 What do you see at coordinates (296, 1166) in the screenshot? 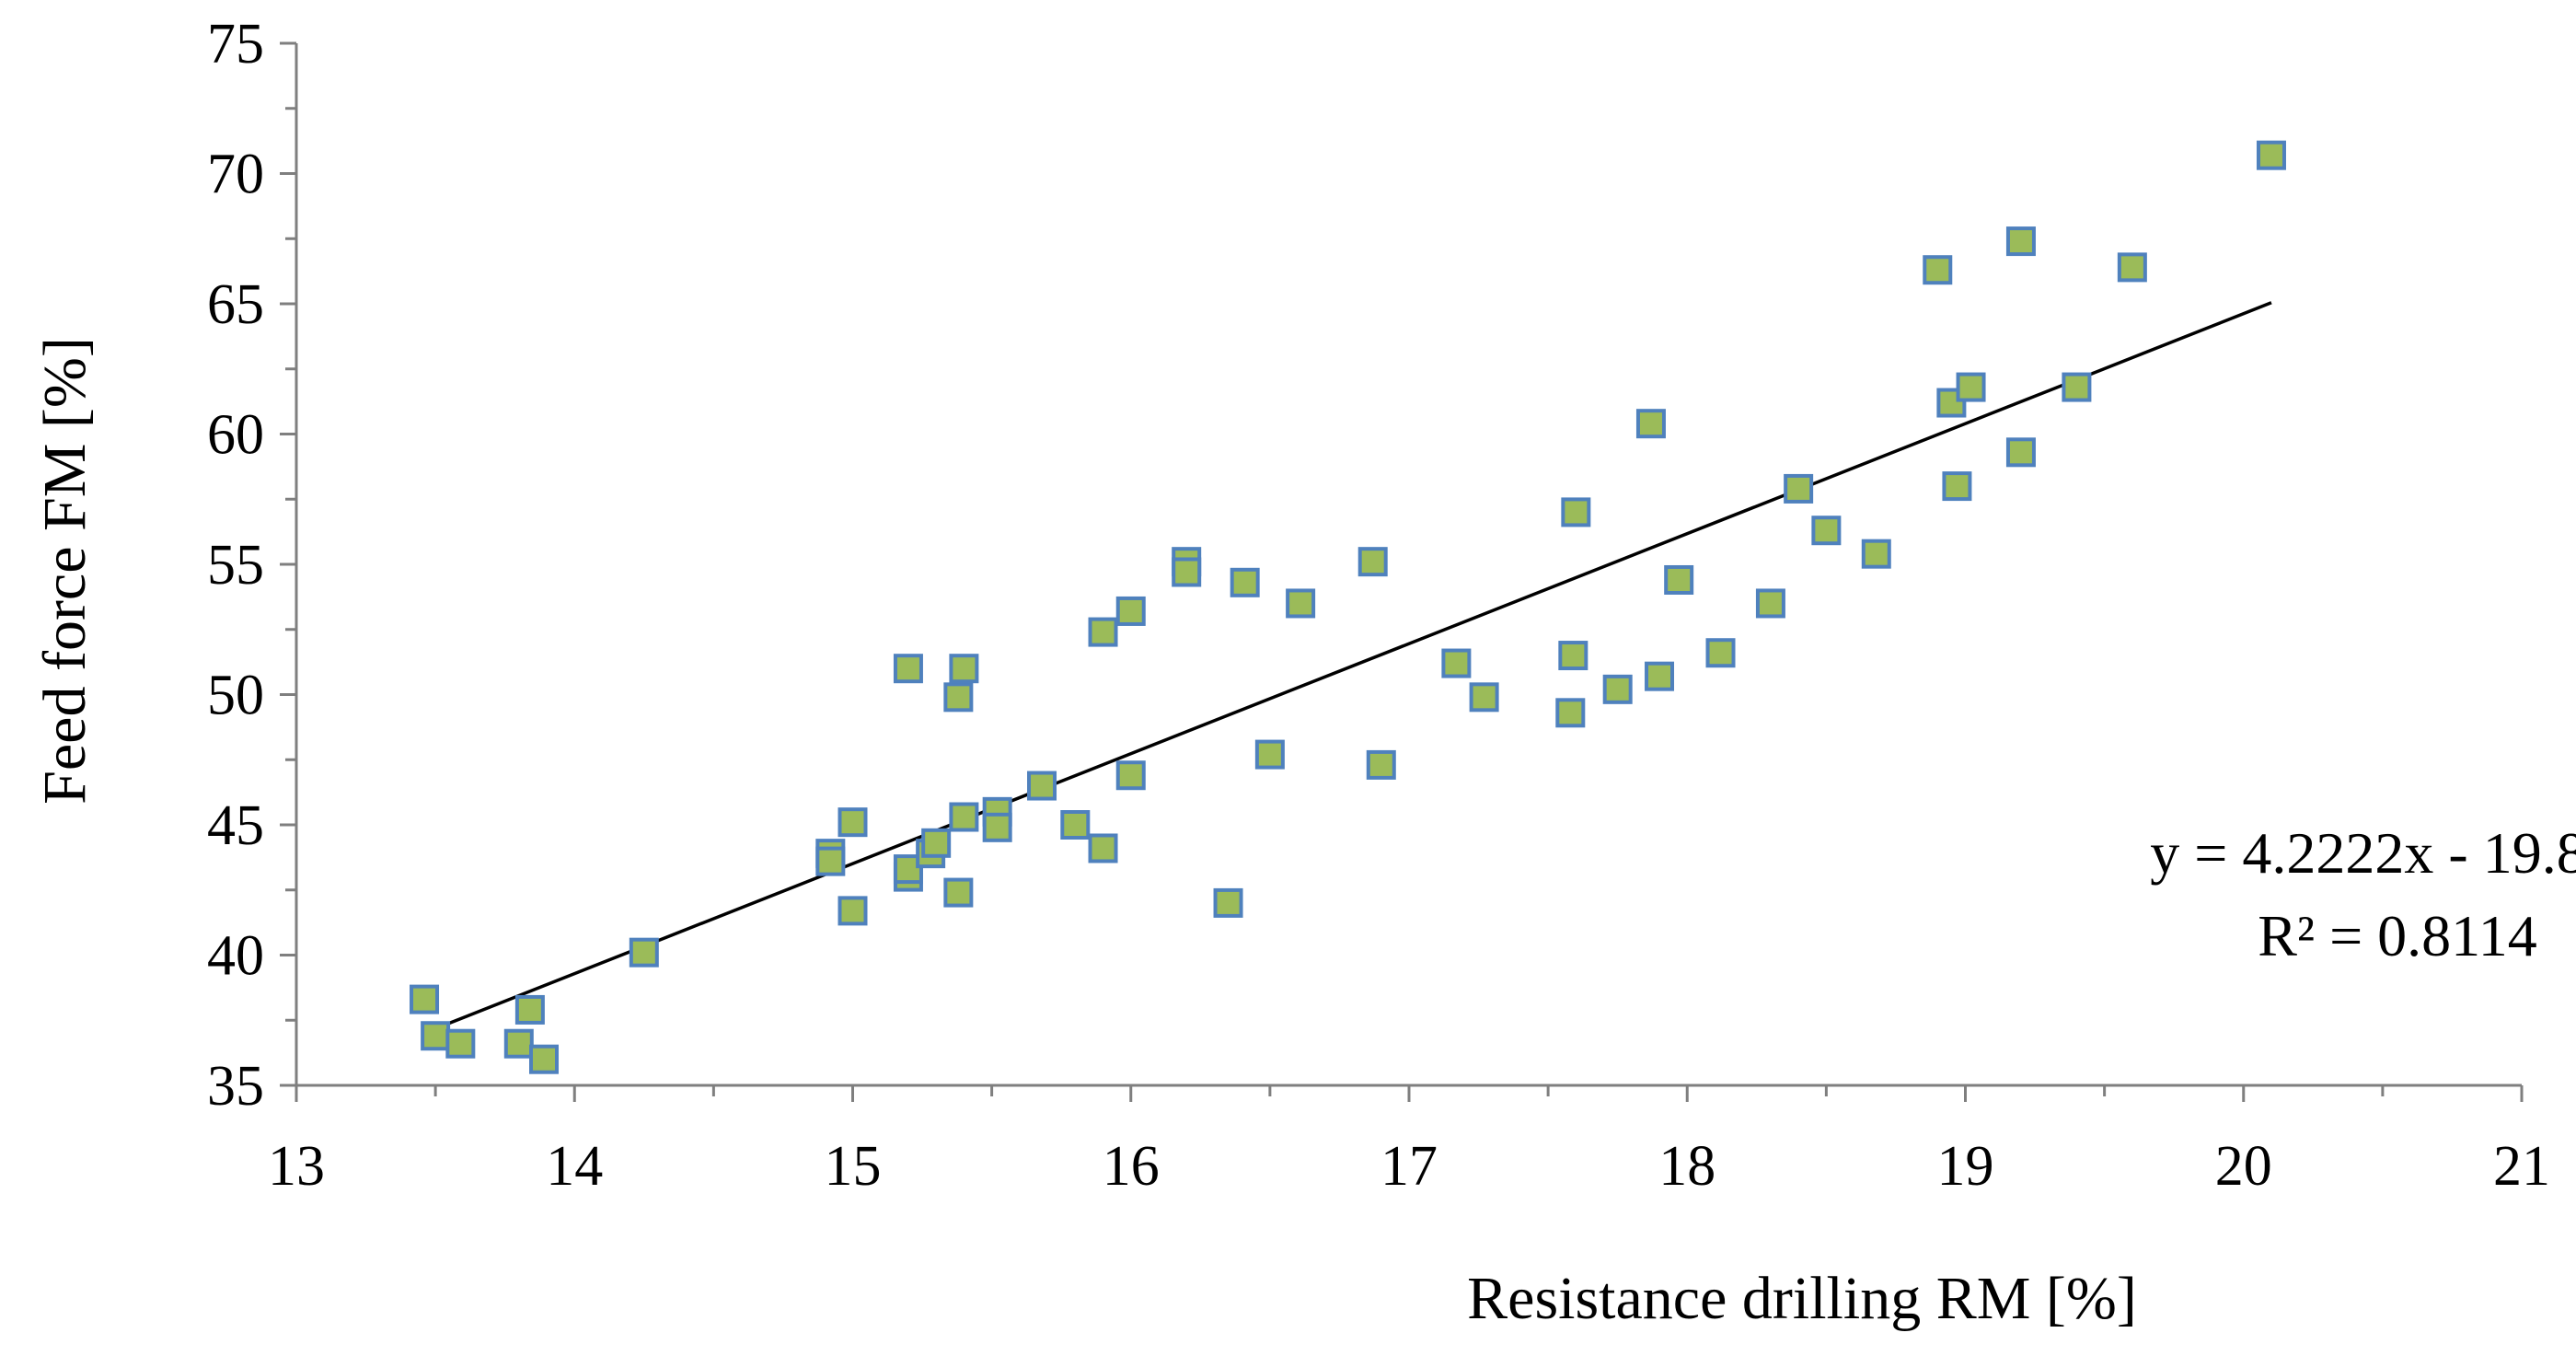
I see `x-tick-label: 13` at bounding box center [296, 1166].